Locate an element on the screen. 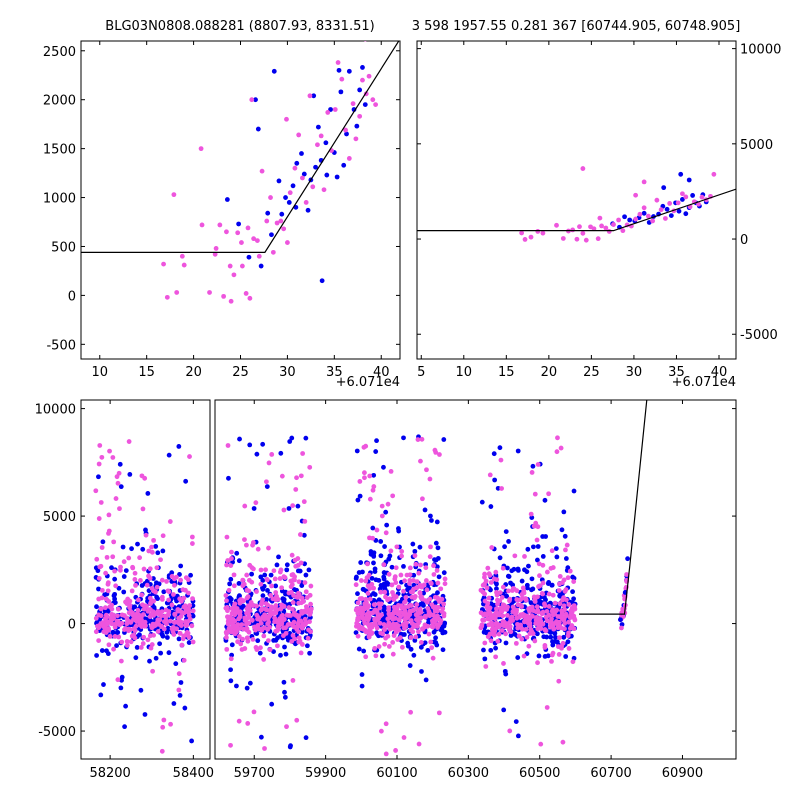 Image resolution: width=800 pixels, height=800 pixels. x-tick-label: 40 is located at coordinates (381, 372).